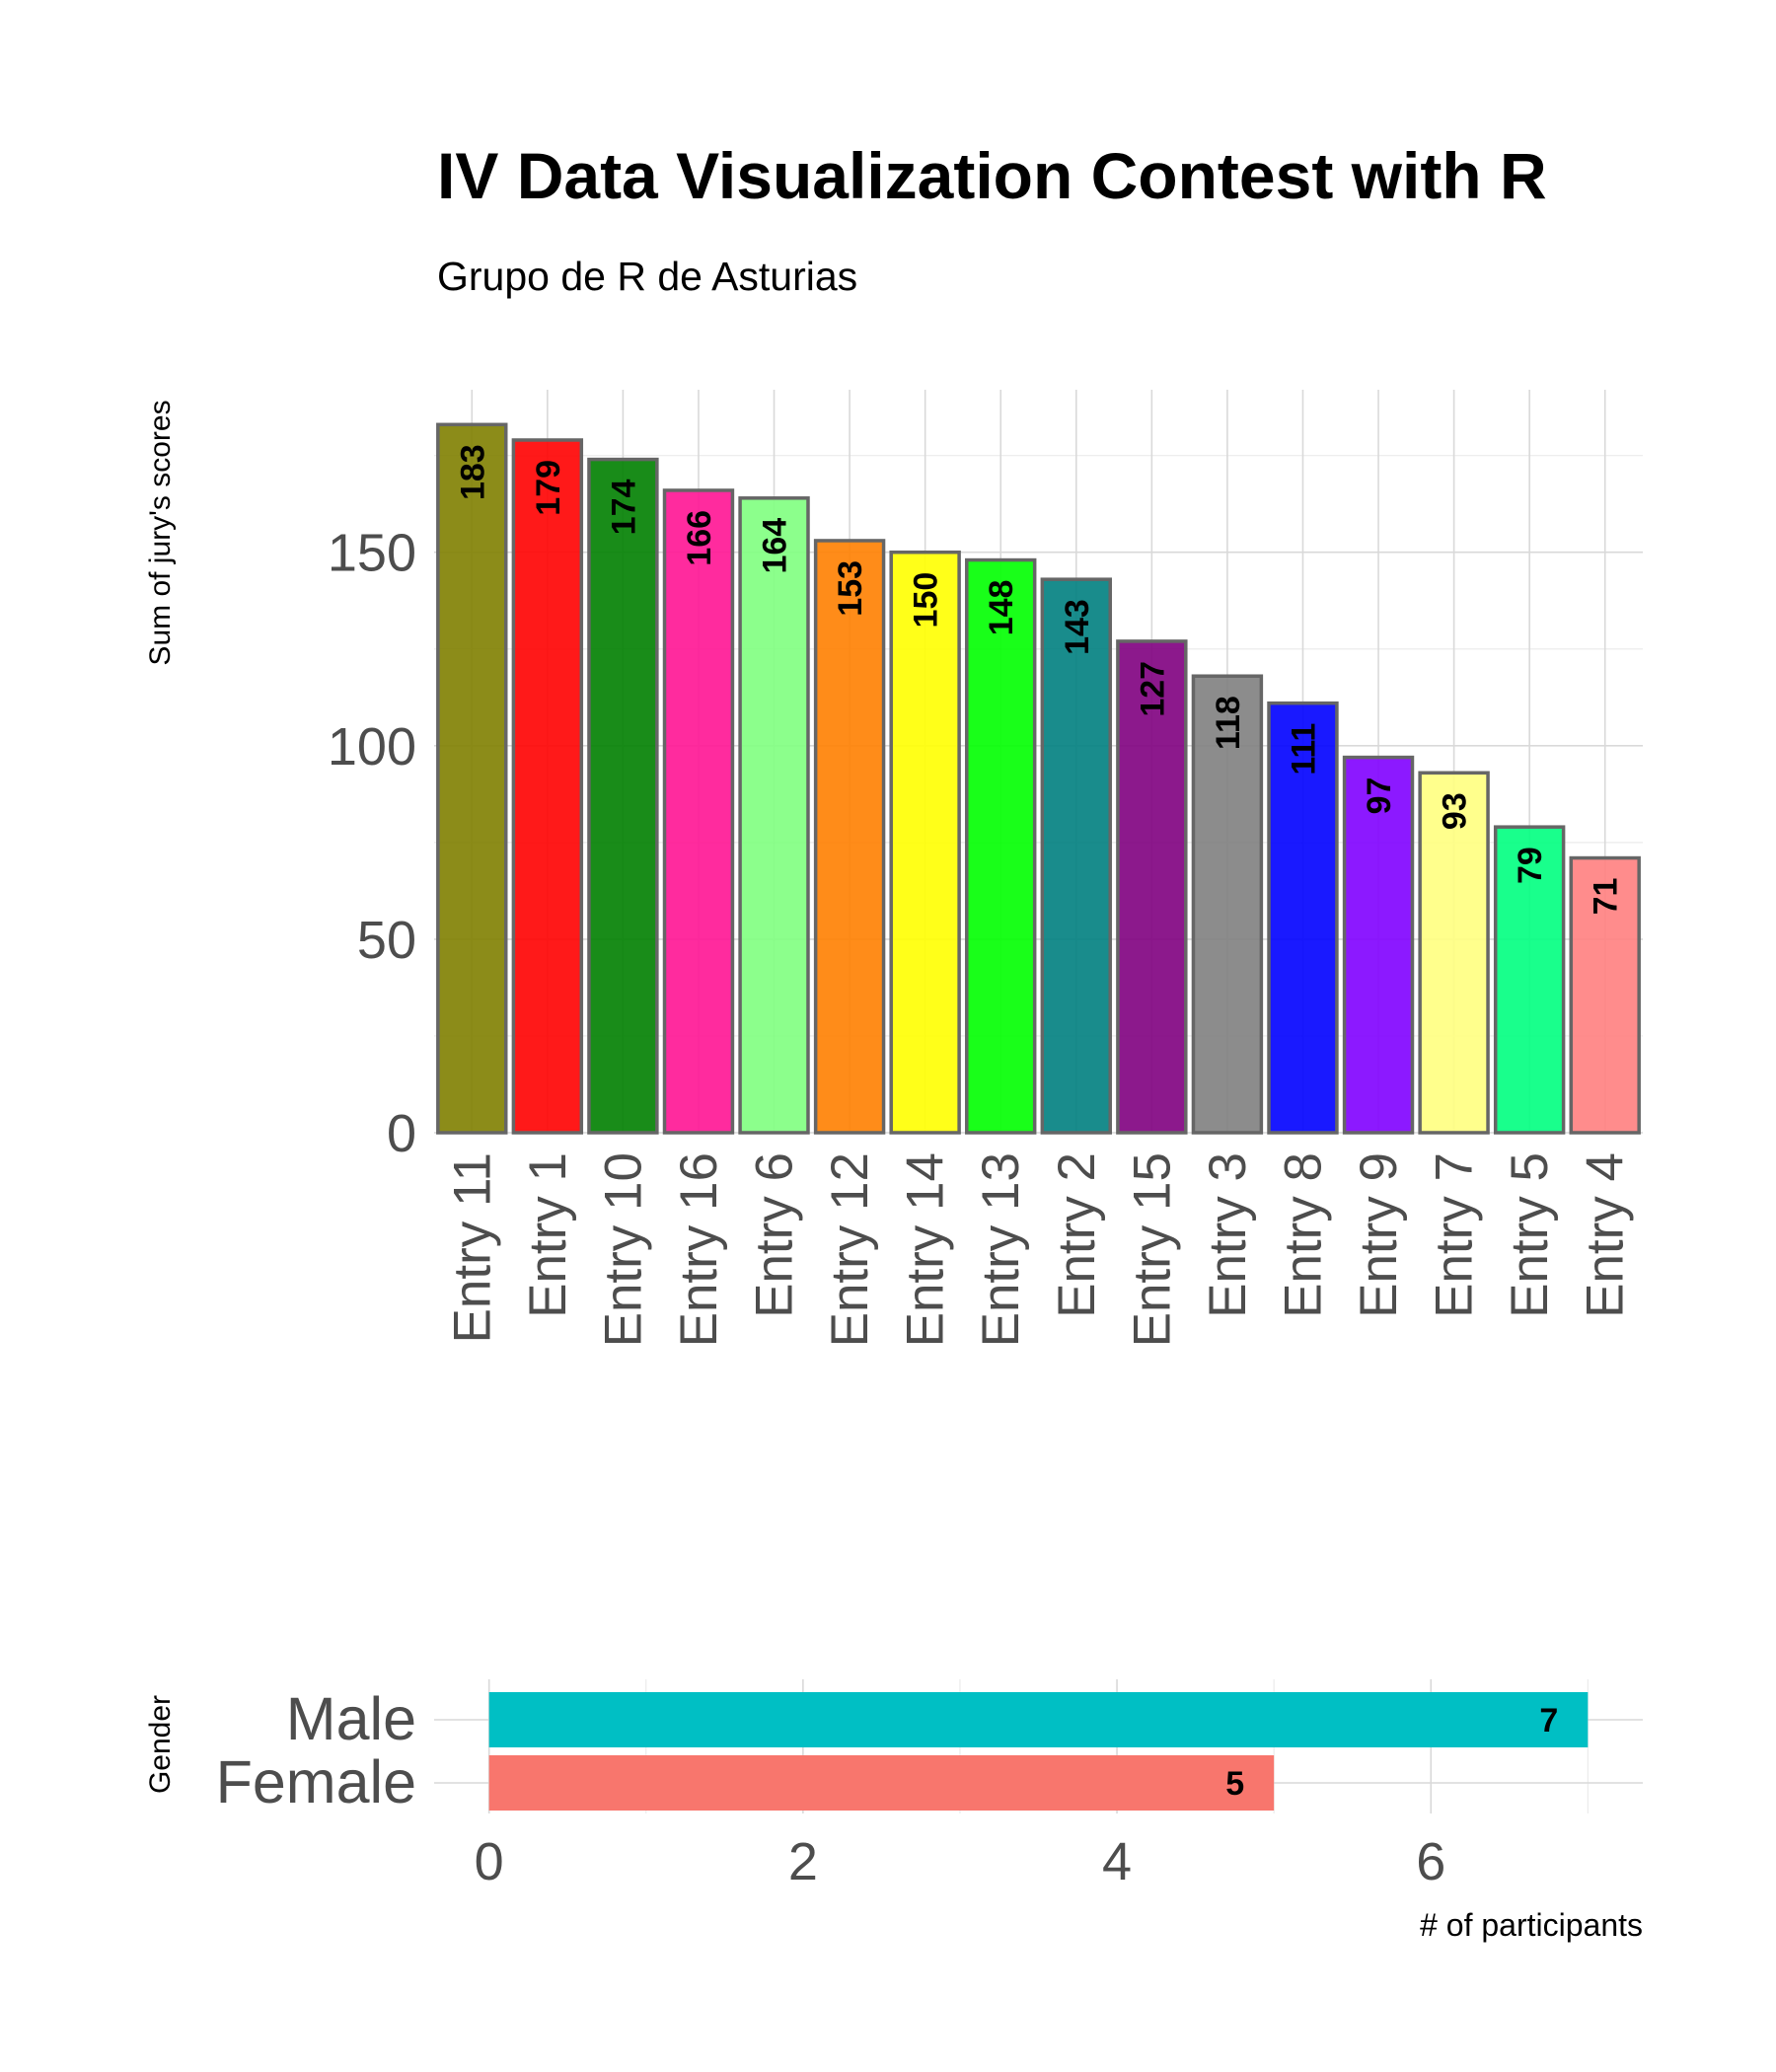  What do you see at coordinates (1152, 1249) in the screenshot?
I see `x-tick-label: Entry 15` at bounding box center [1152, 1249].